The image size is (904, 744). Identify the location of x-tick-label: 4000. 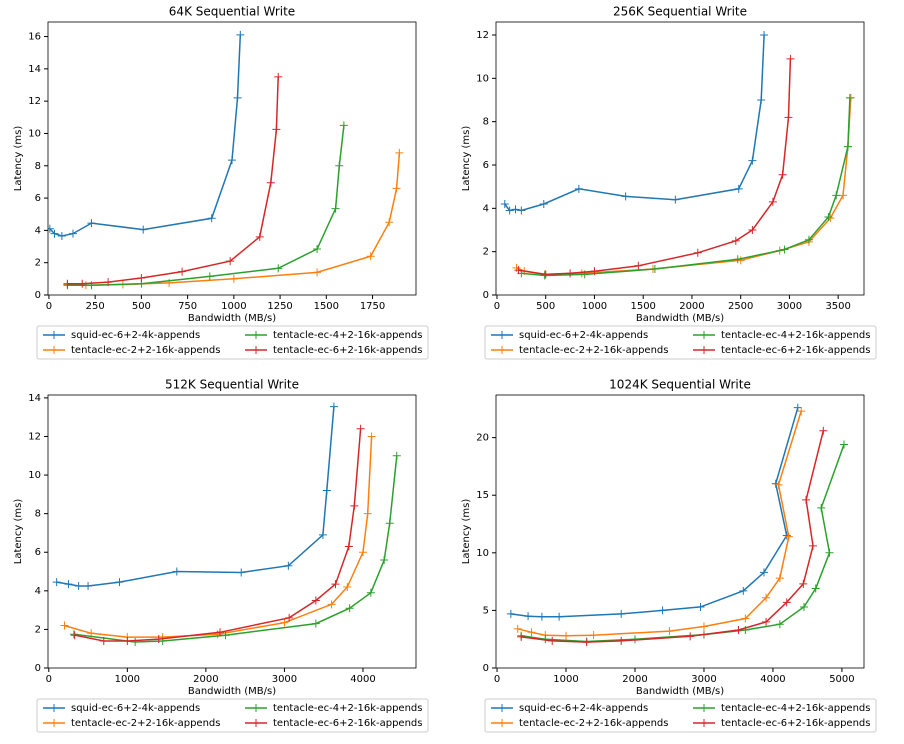
(772, 679).